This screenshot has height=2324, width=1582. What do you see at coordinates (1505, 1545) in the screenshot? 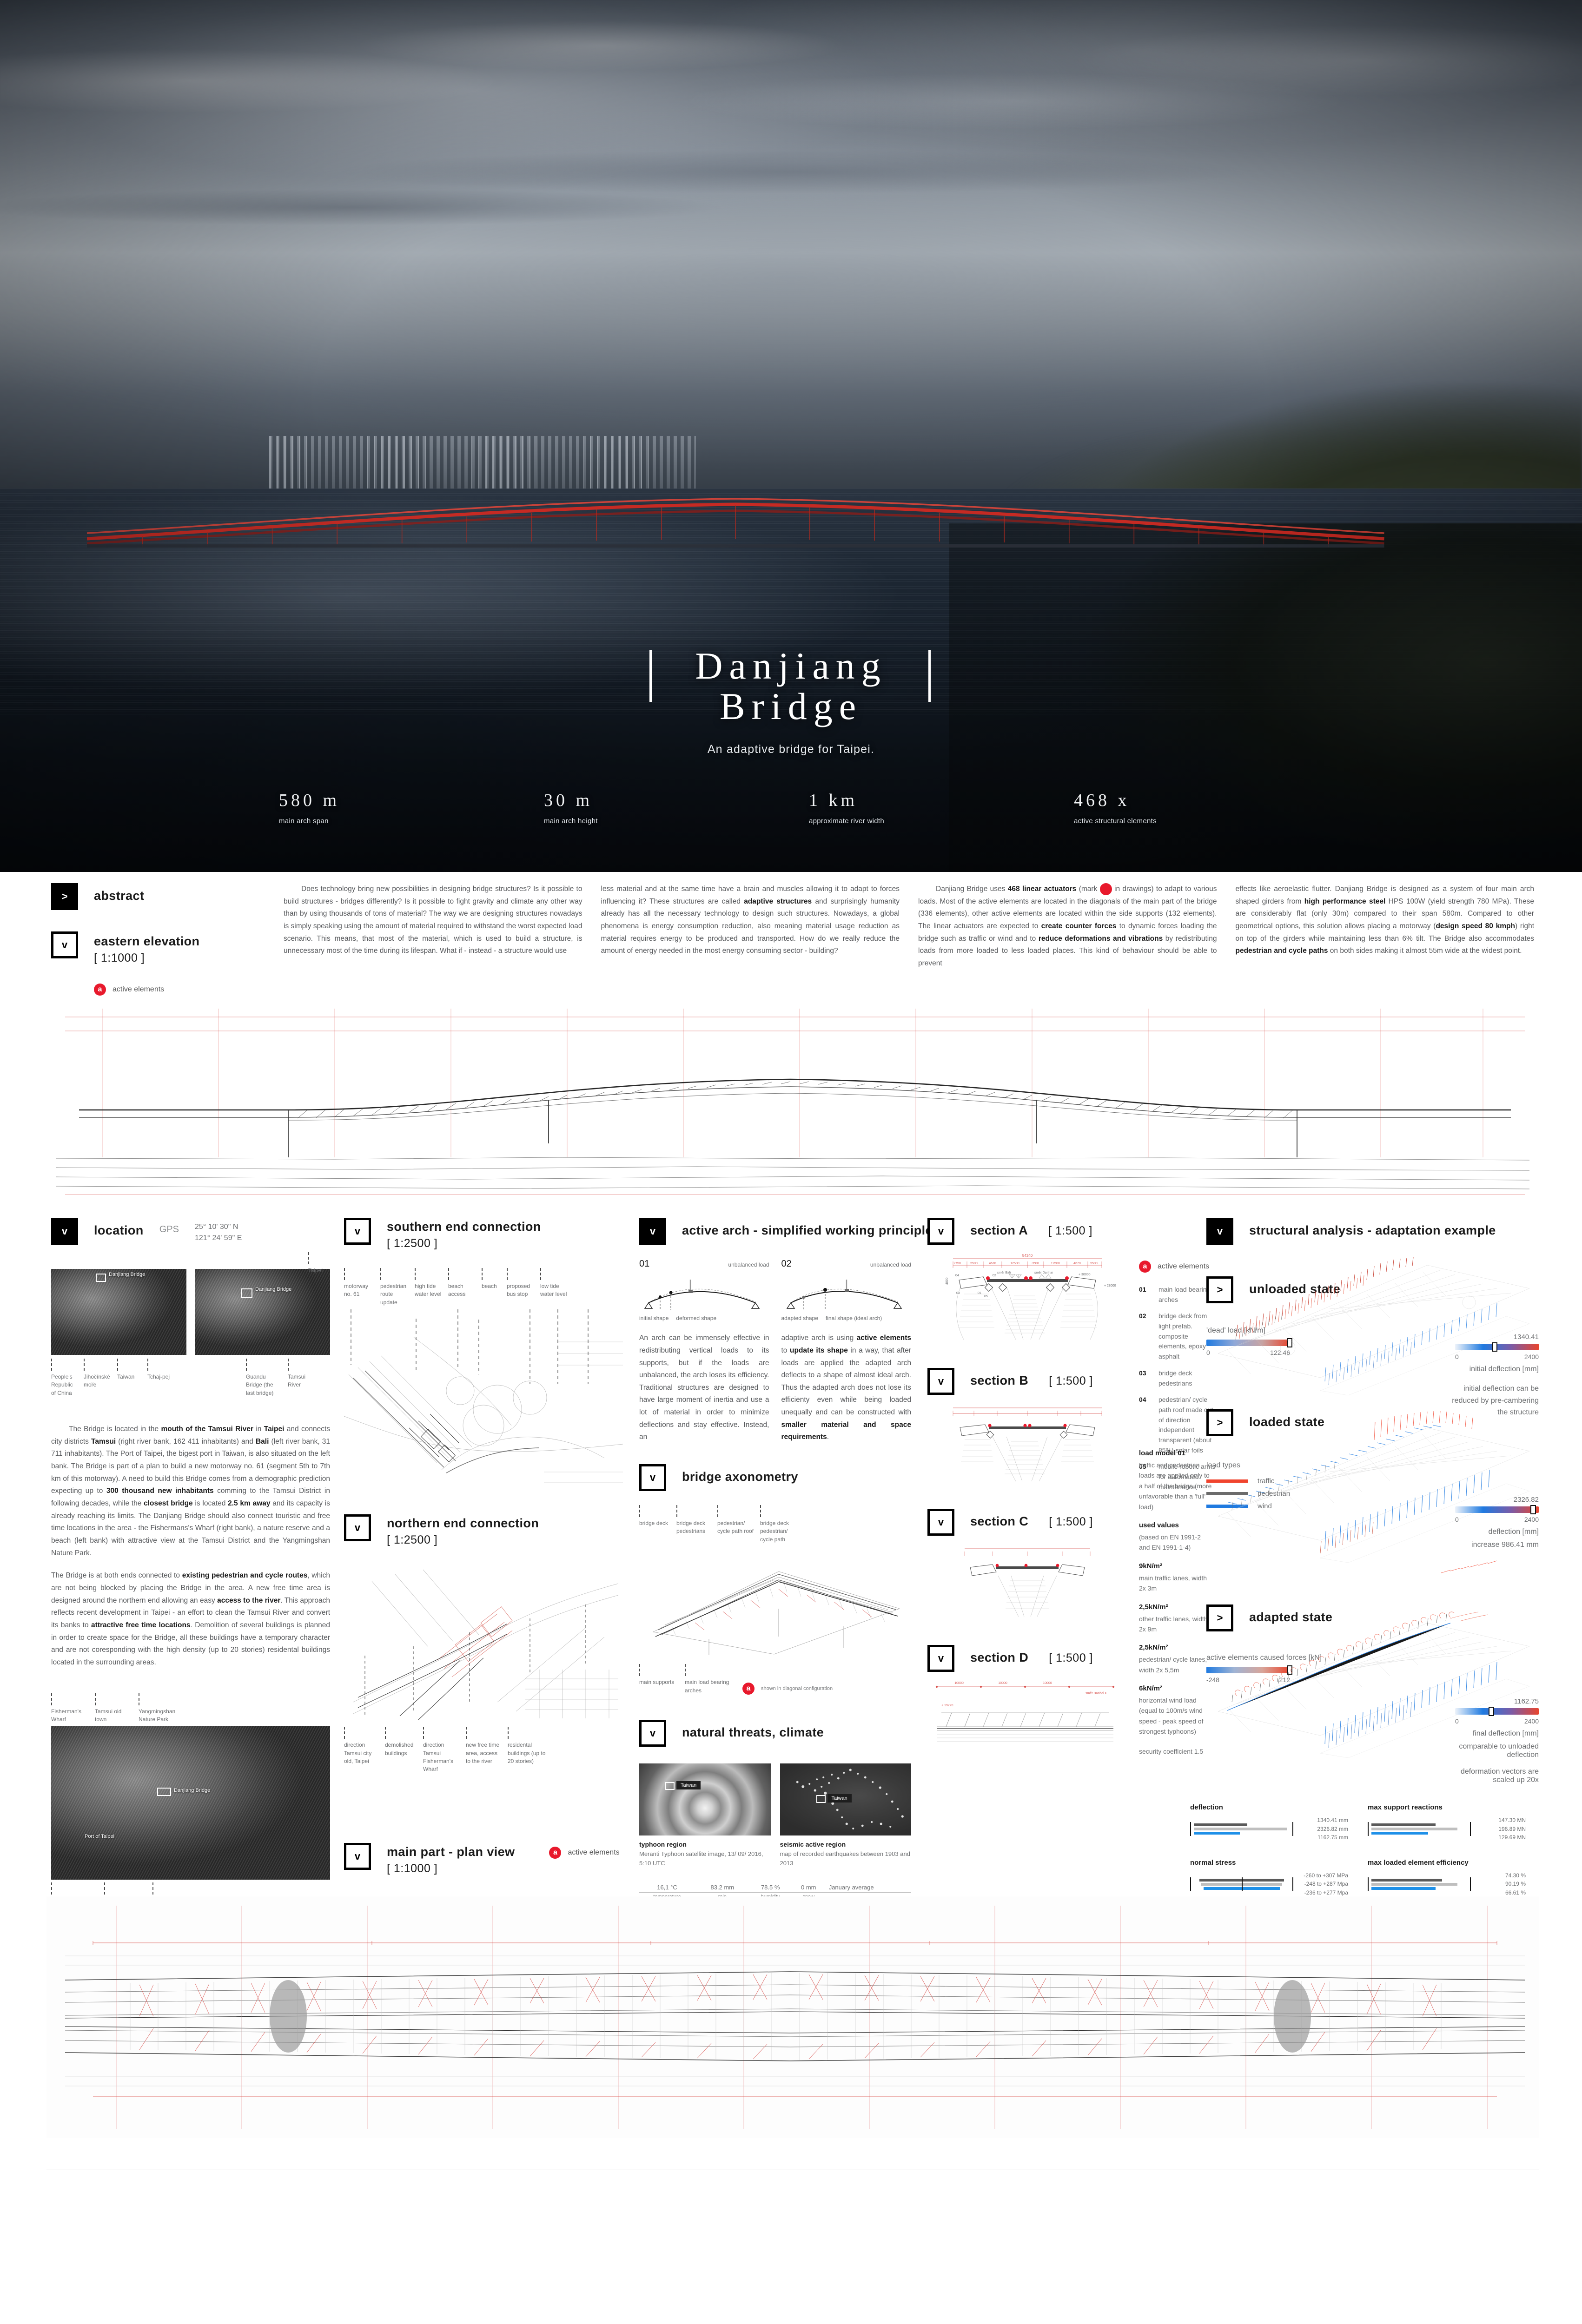
I see `loaded-note: increase 986.41 mm` at bounding box center [1505, 1545].